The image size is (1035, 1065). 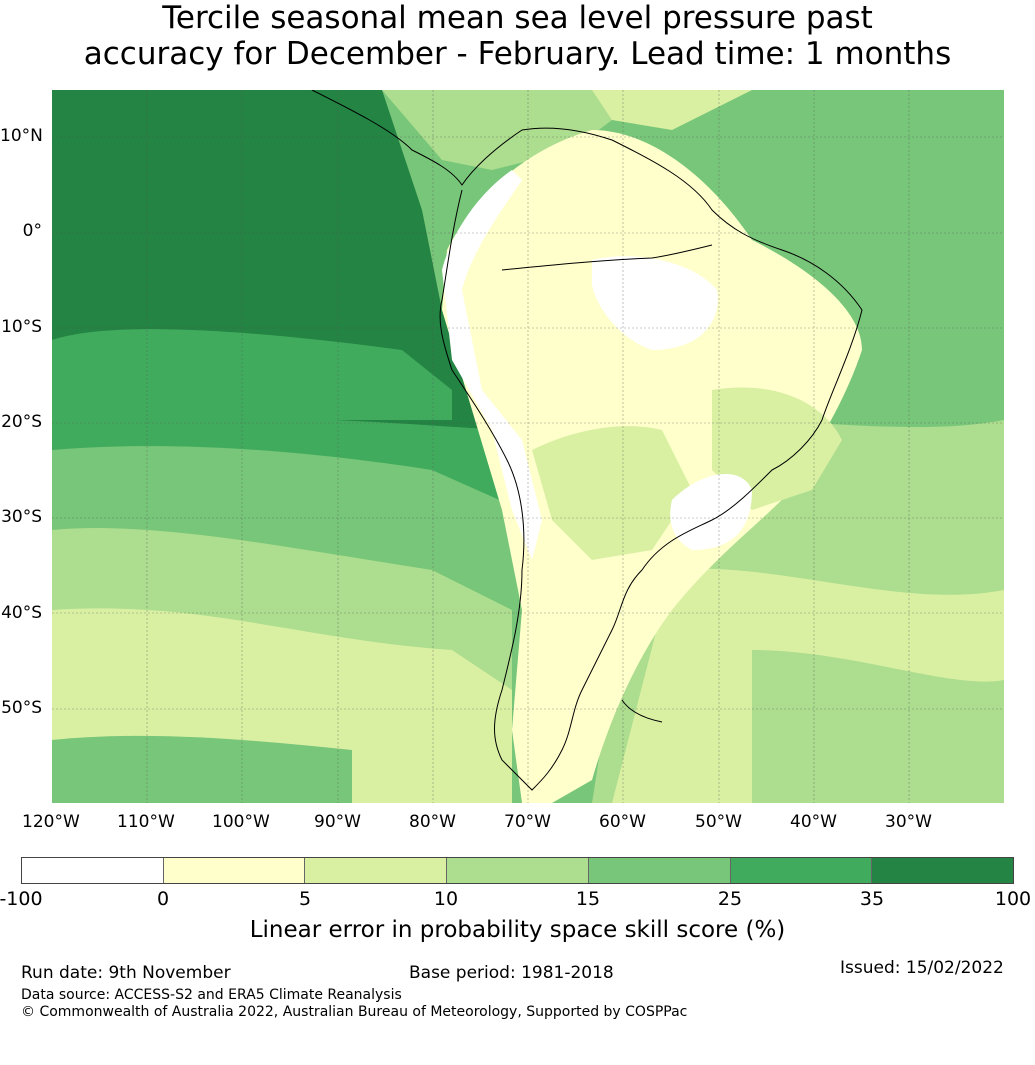 I want to click on lat-label-10n: 10°N, so click(x=21, y=136).